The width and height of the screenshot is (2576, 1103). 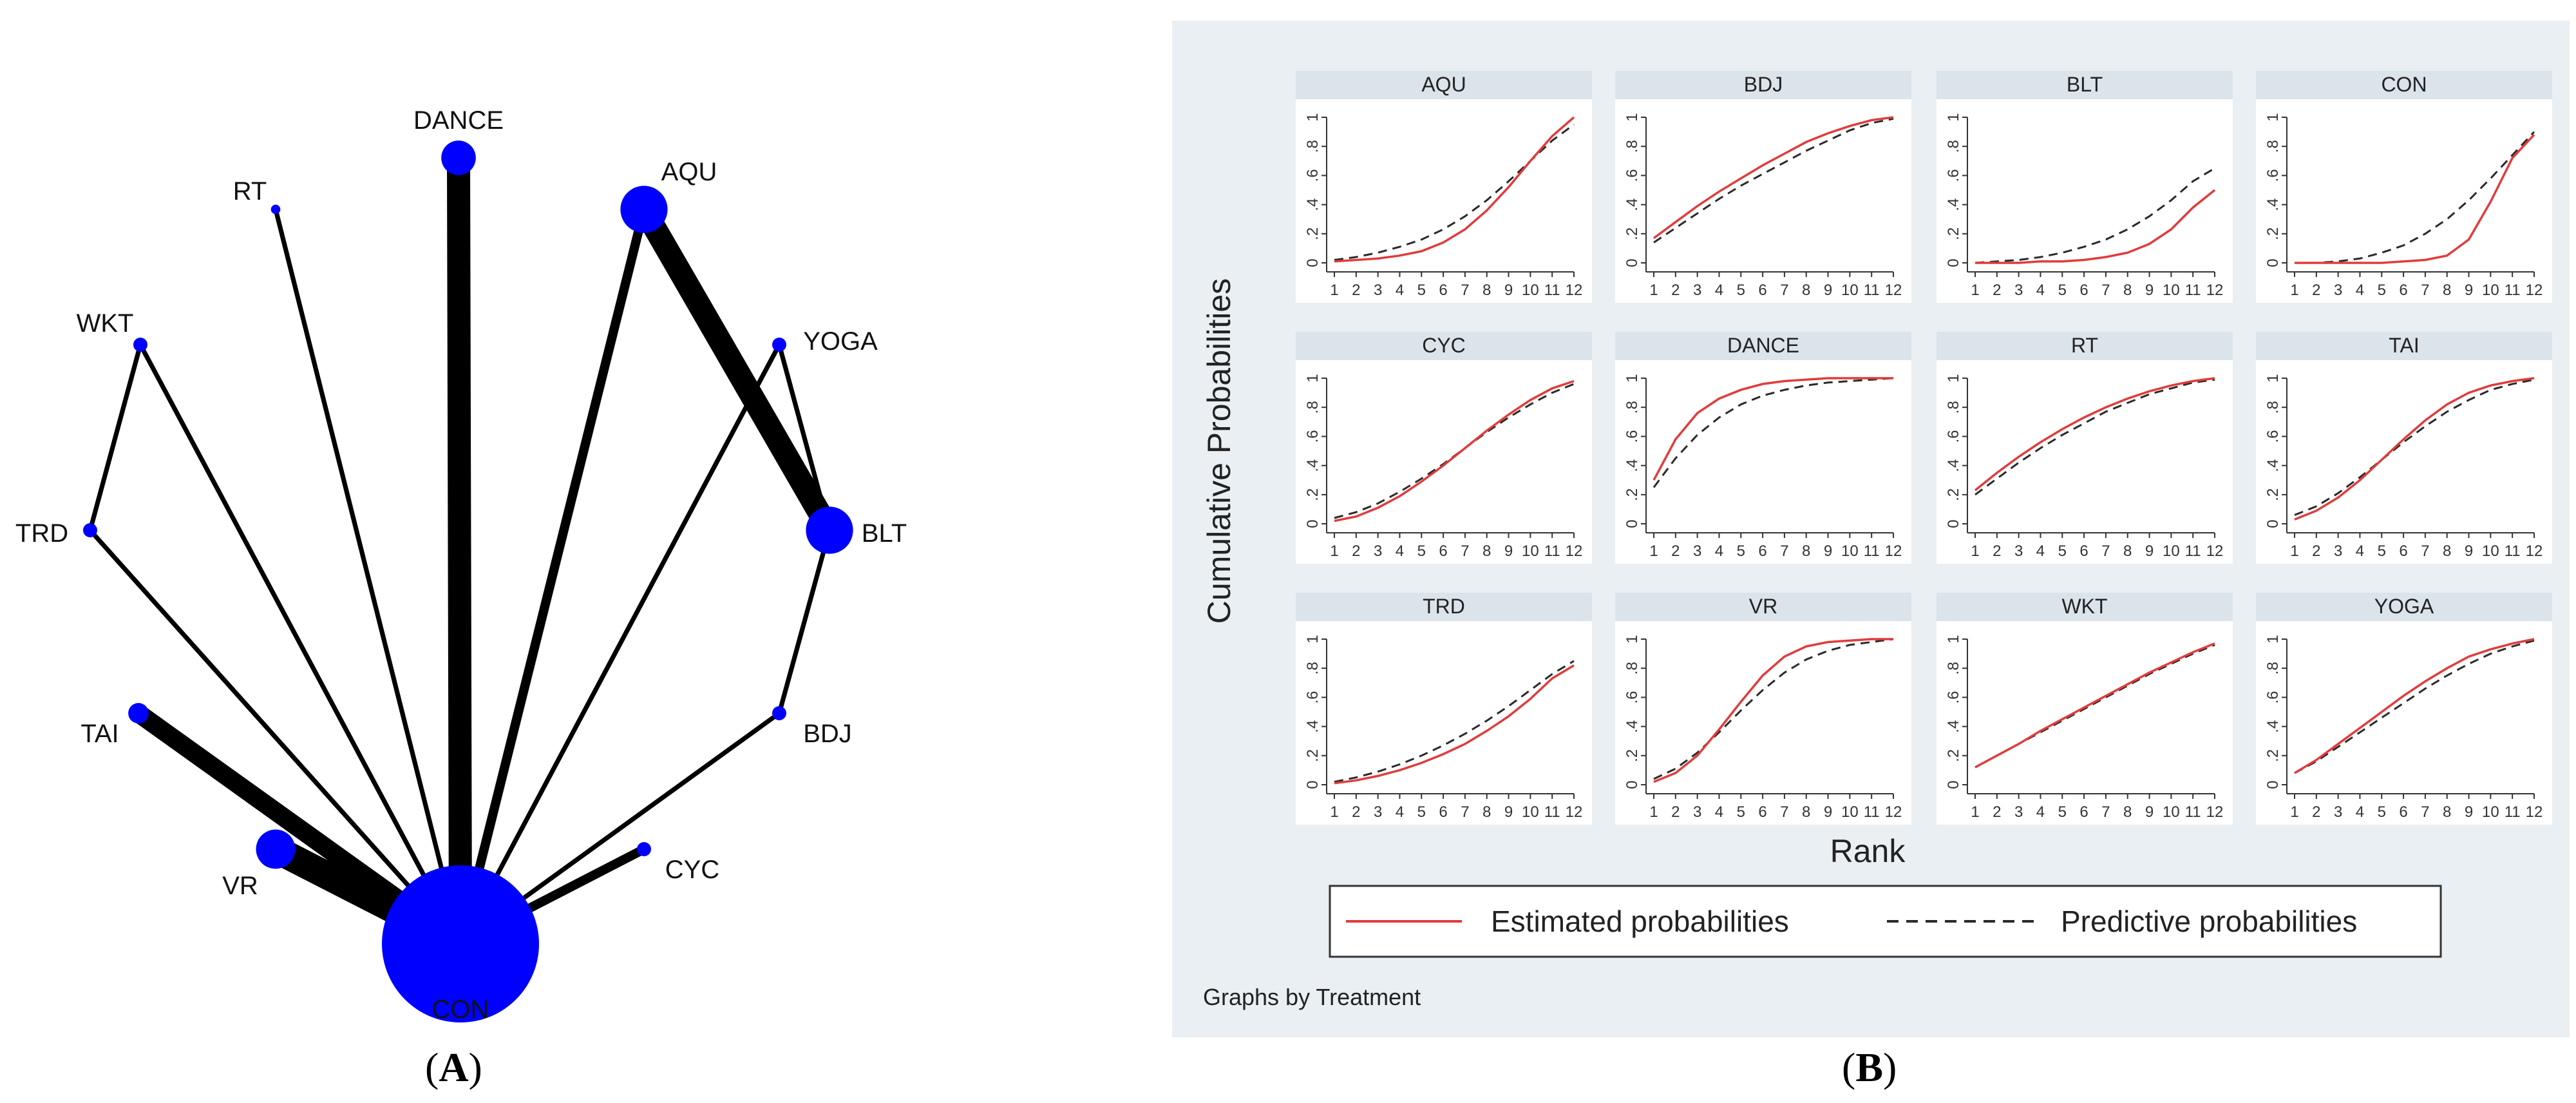 I want to click on node-label-rt: RT, so click(x=250, y=191).